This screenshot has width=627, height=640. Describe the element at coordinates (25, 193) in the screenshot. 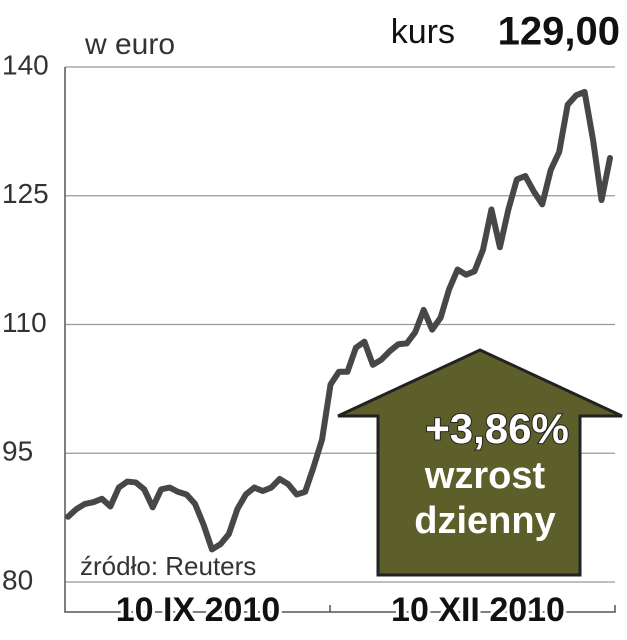

I see `y-tick-label: 125` at that location.